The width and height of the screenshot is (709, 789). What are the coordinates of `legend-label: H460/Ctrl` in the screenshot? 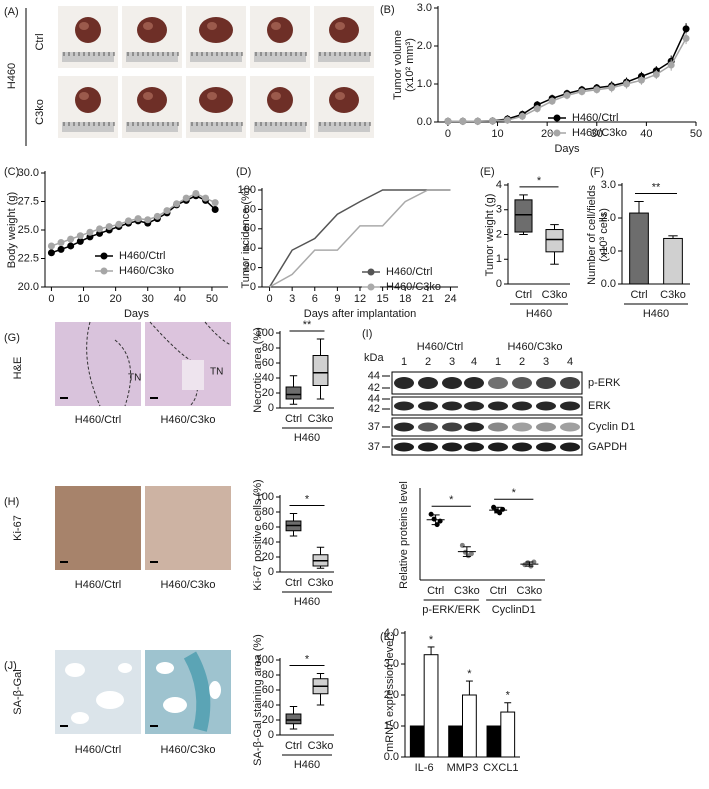 It's located at (409, 272).